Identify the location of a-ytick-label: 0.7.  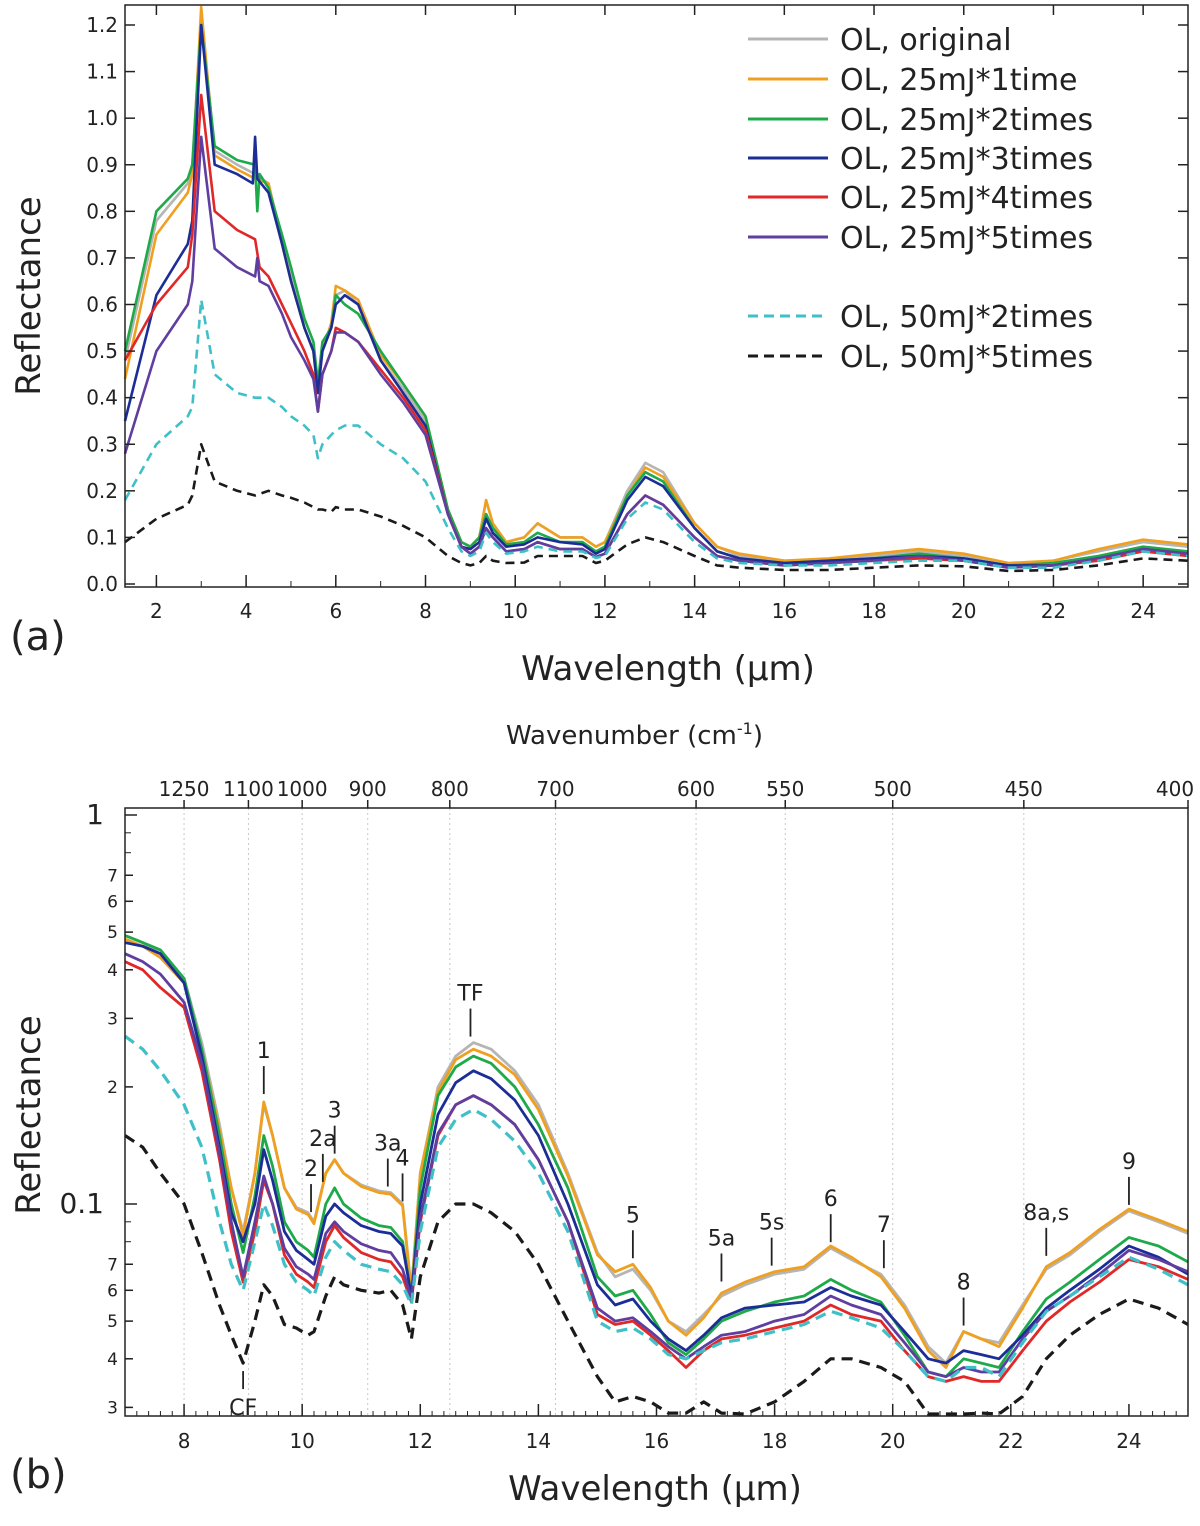
(102, 258).